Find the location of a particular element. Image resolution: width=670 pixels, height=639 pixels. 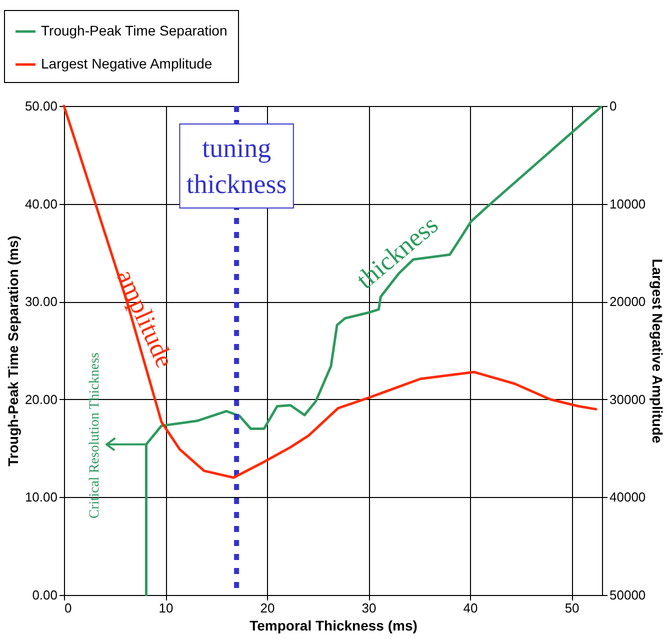

x-axis-title: Temporal Thickness (ms) is located at coordinates (334, 626).